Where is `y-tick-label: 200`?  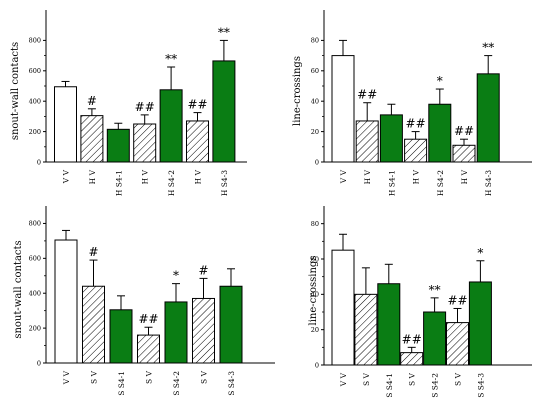 y-tick-label: 200 is located at coordinates (35, 328).